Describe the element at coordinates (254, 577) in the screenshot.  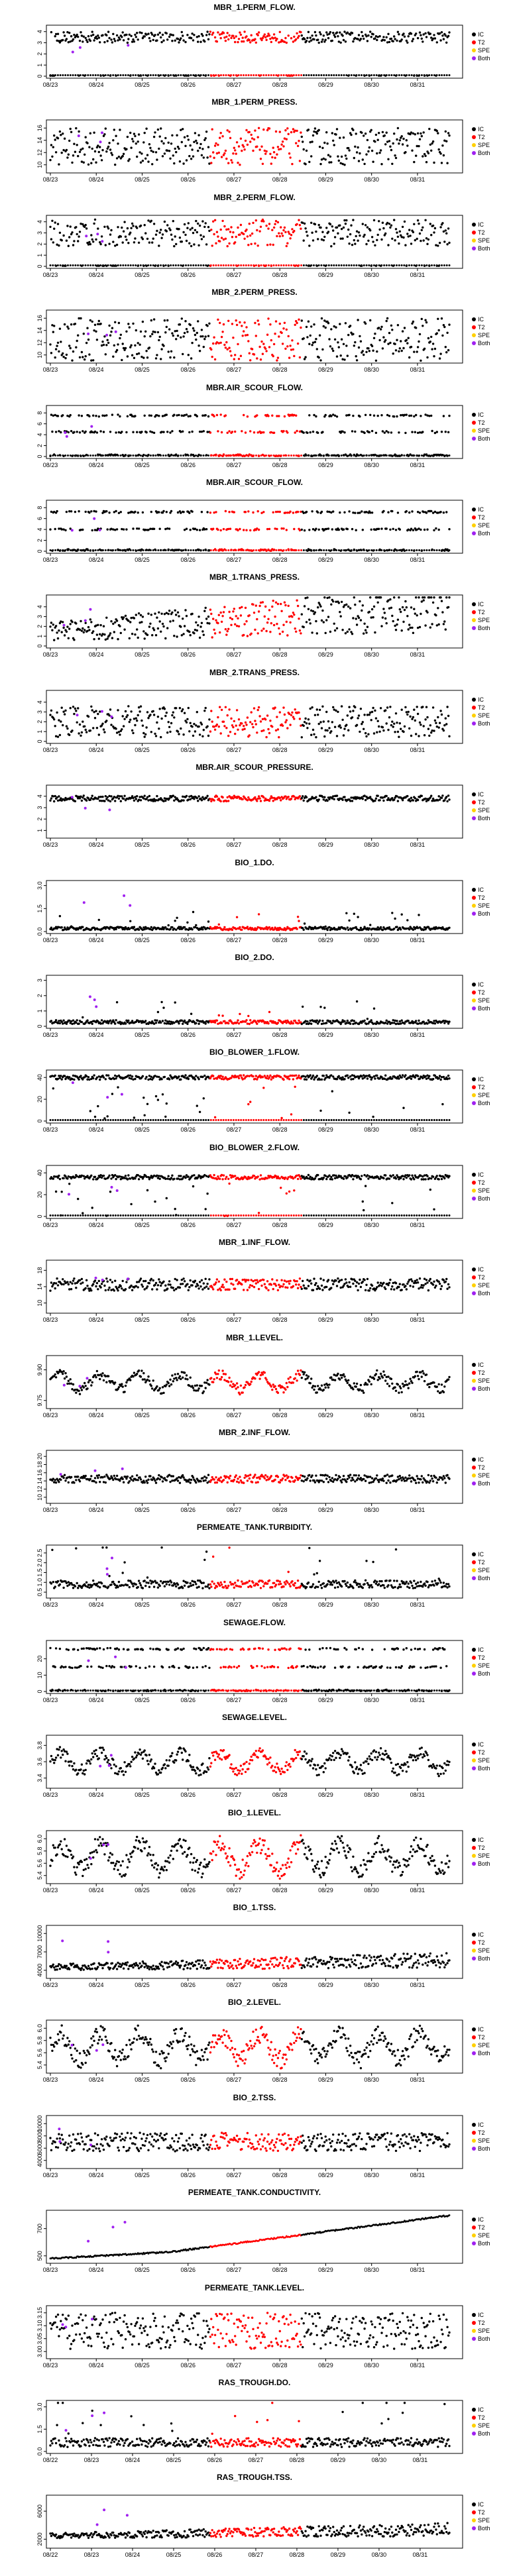
I see `chart-title: MBR_1.TRANS_PRESS.` at that location.